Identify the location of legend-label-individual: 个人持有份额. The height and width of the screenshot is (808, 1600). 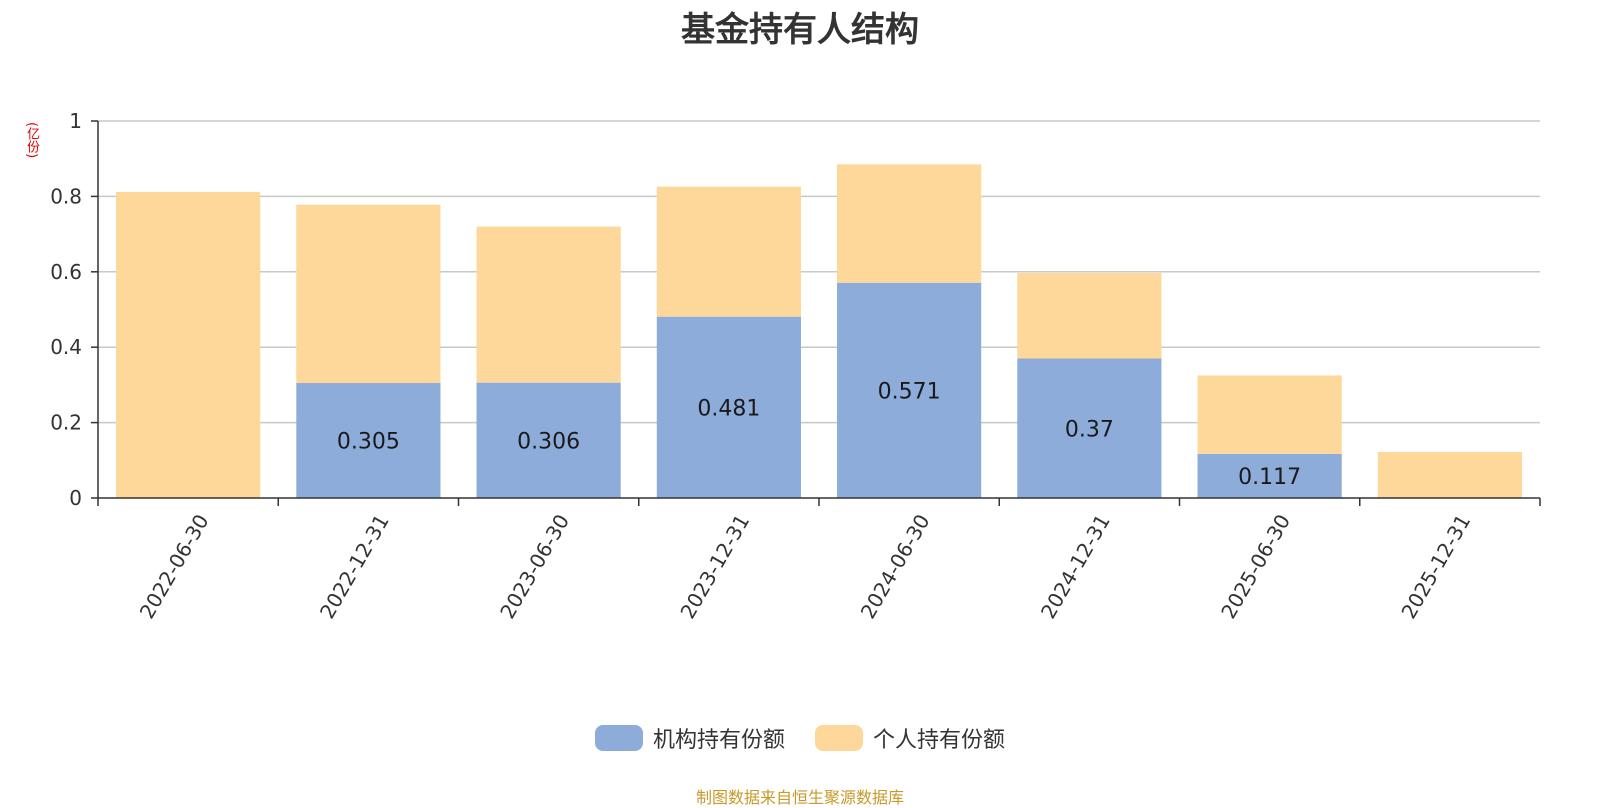
(939, 740).